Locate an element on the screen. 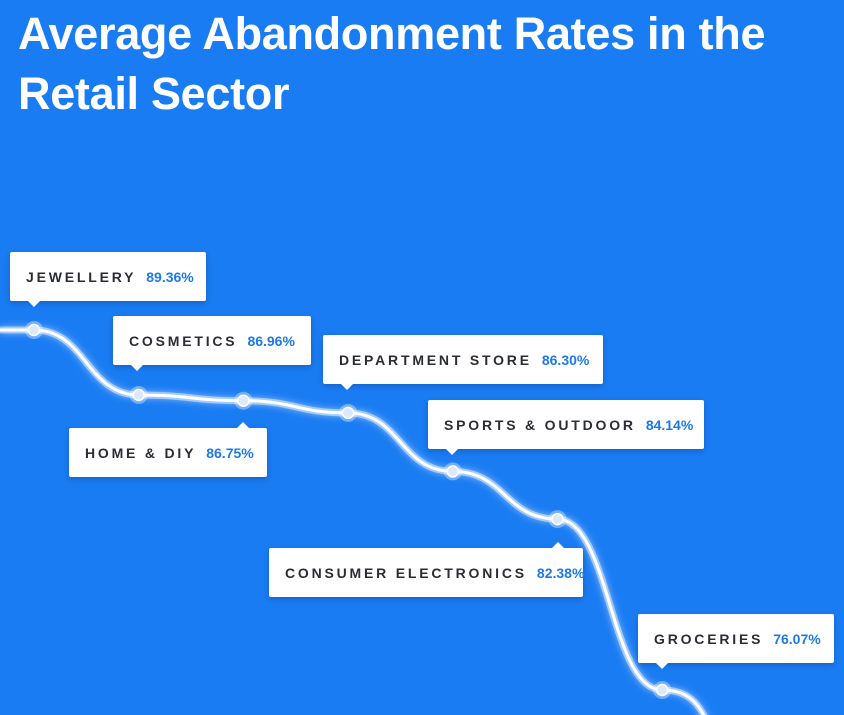  data-label: COSMETICS 86.96% is located at coordinates (212, 343).